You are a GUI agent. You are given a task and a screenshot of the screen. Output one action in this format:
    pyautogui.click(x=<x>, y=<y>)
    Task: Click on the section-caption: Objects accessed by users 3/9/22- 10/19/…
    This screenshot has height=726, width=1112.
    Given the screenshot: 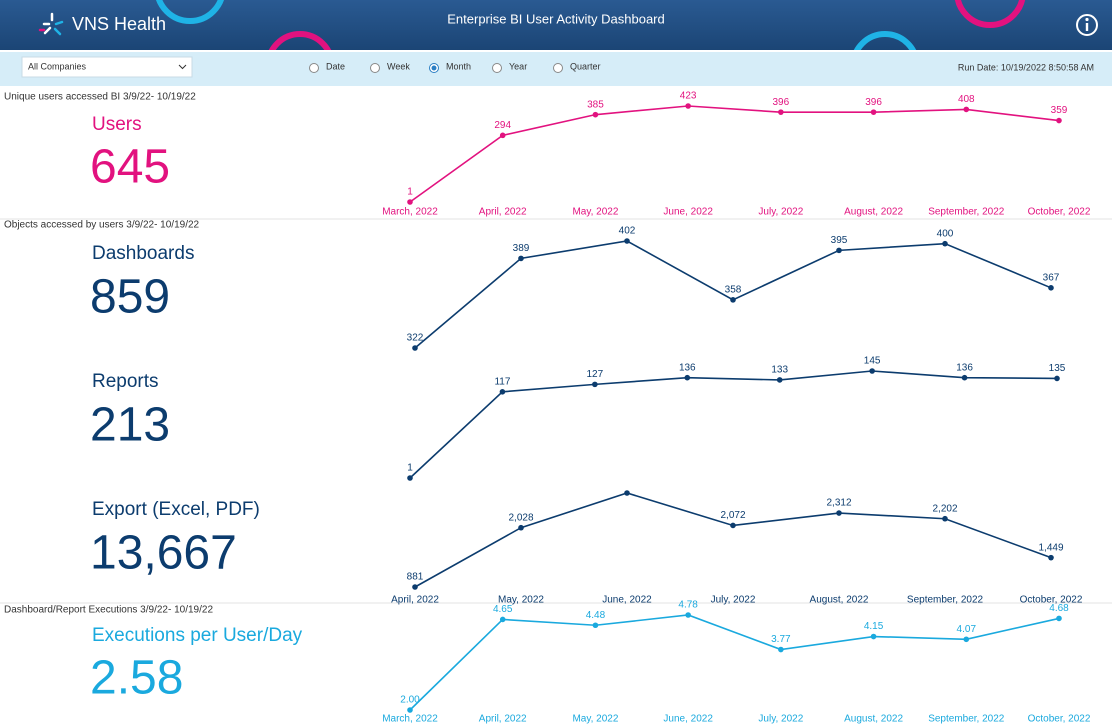 What is the action you would take?
    pyautogui.click(x=102, y=225)
    